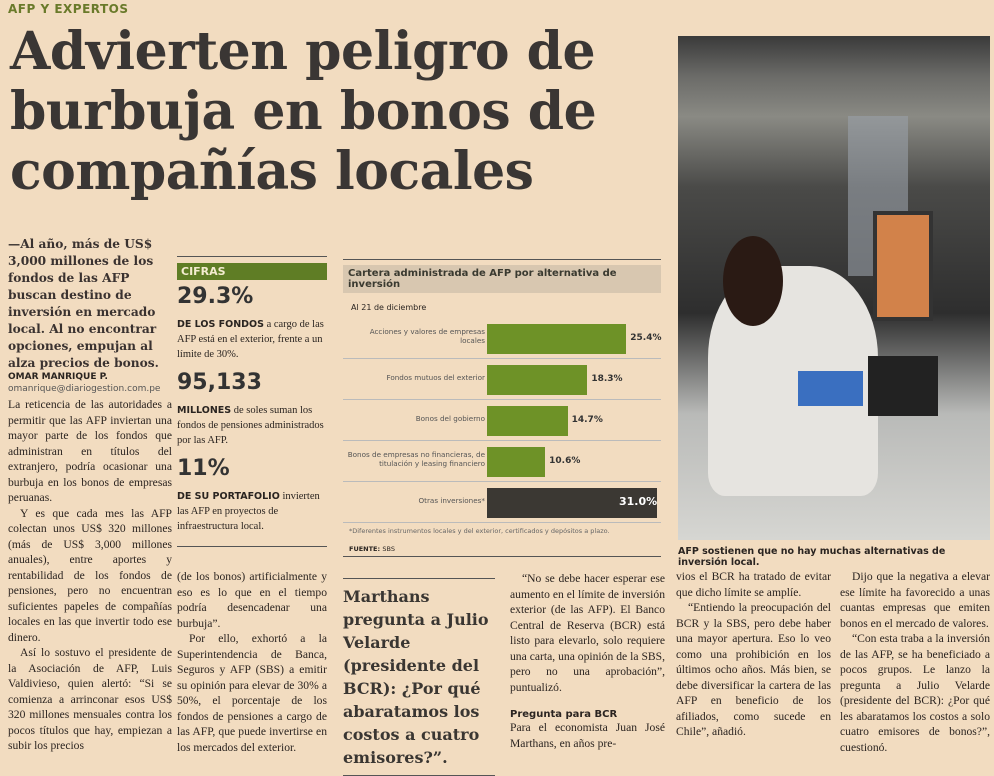  Describe the element at coordinates (646, 338) in the screenshot. I see `value-label: 25.4%` at that location.